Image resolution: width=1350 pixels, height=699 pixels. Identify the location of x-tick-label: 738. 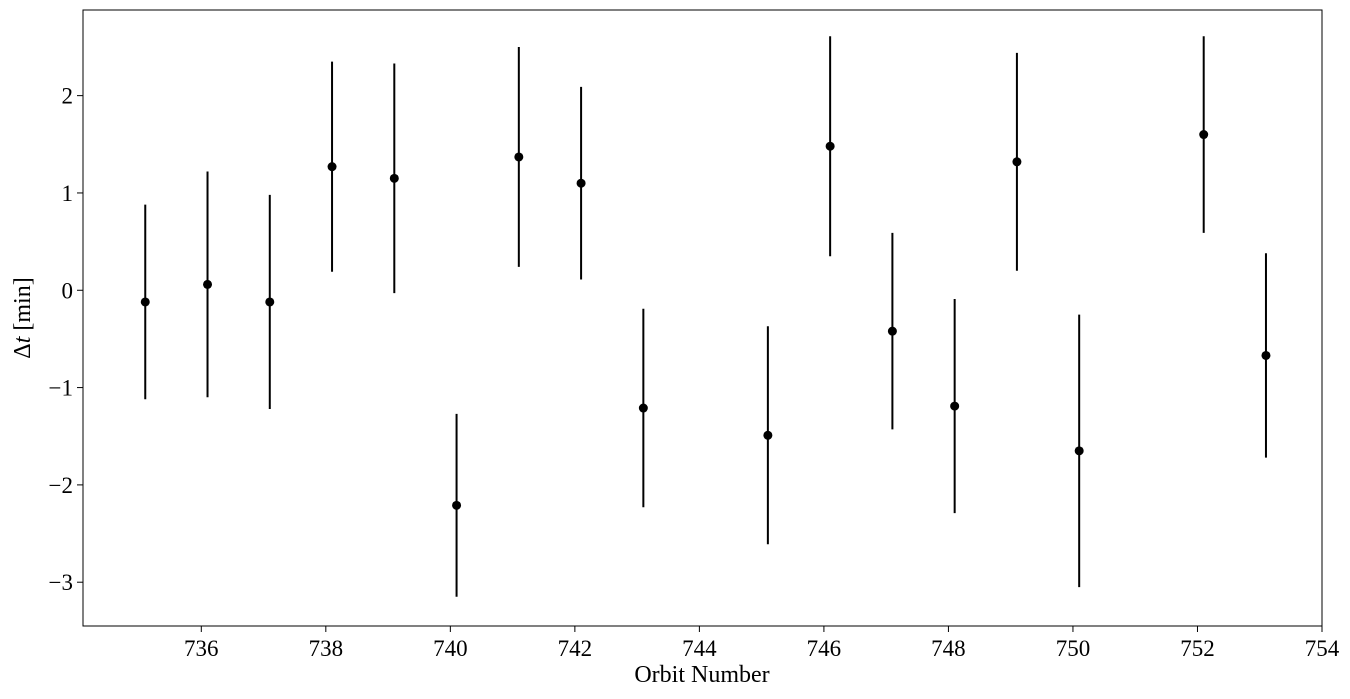
(326, 648).